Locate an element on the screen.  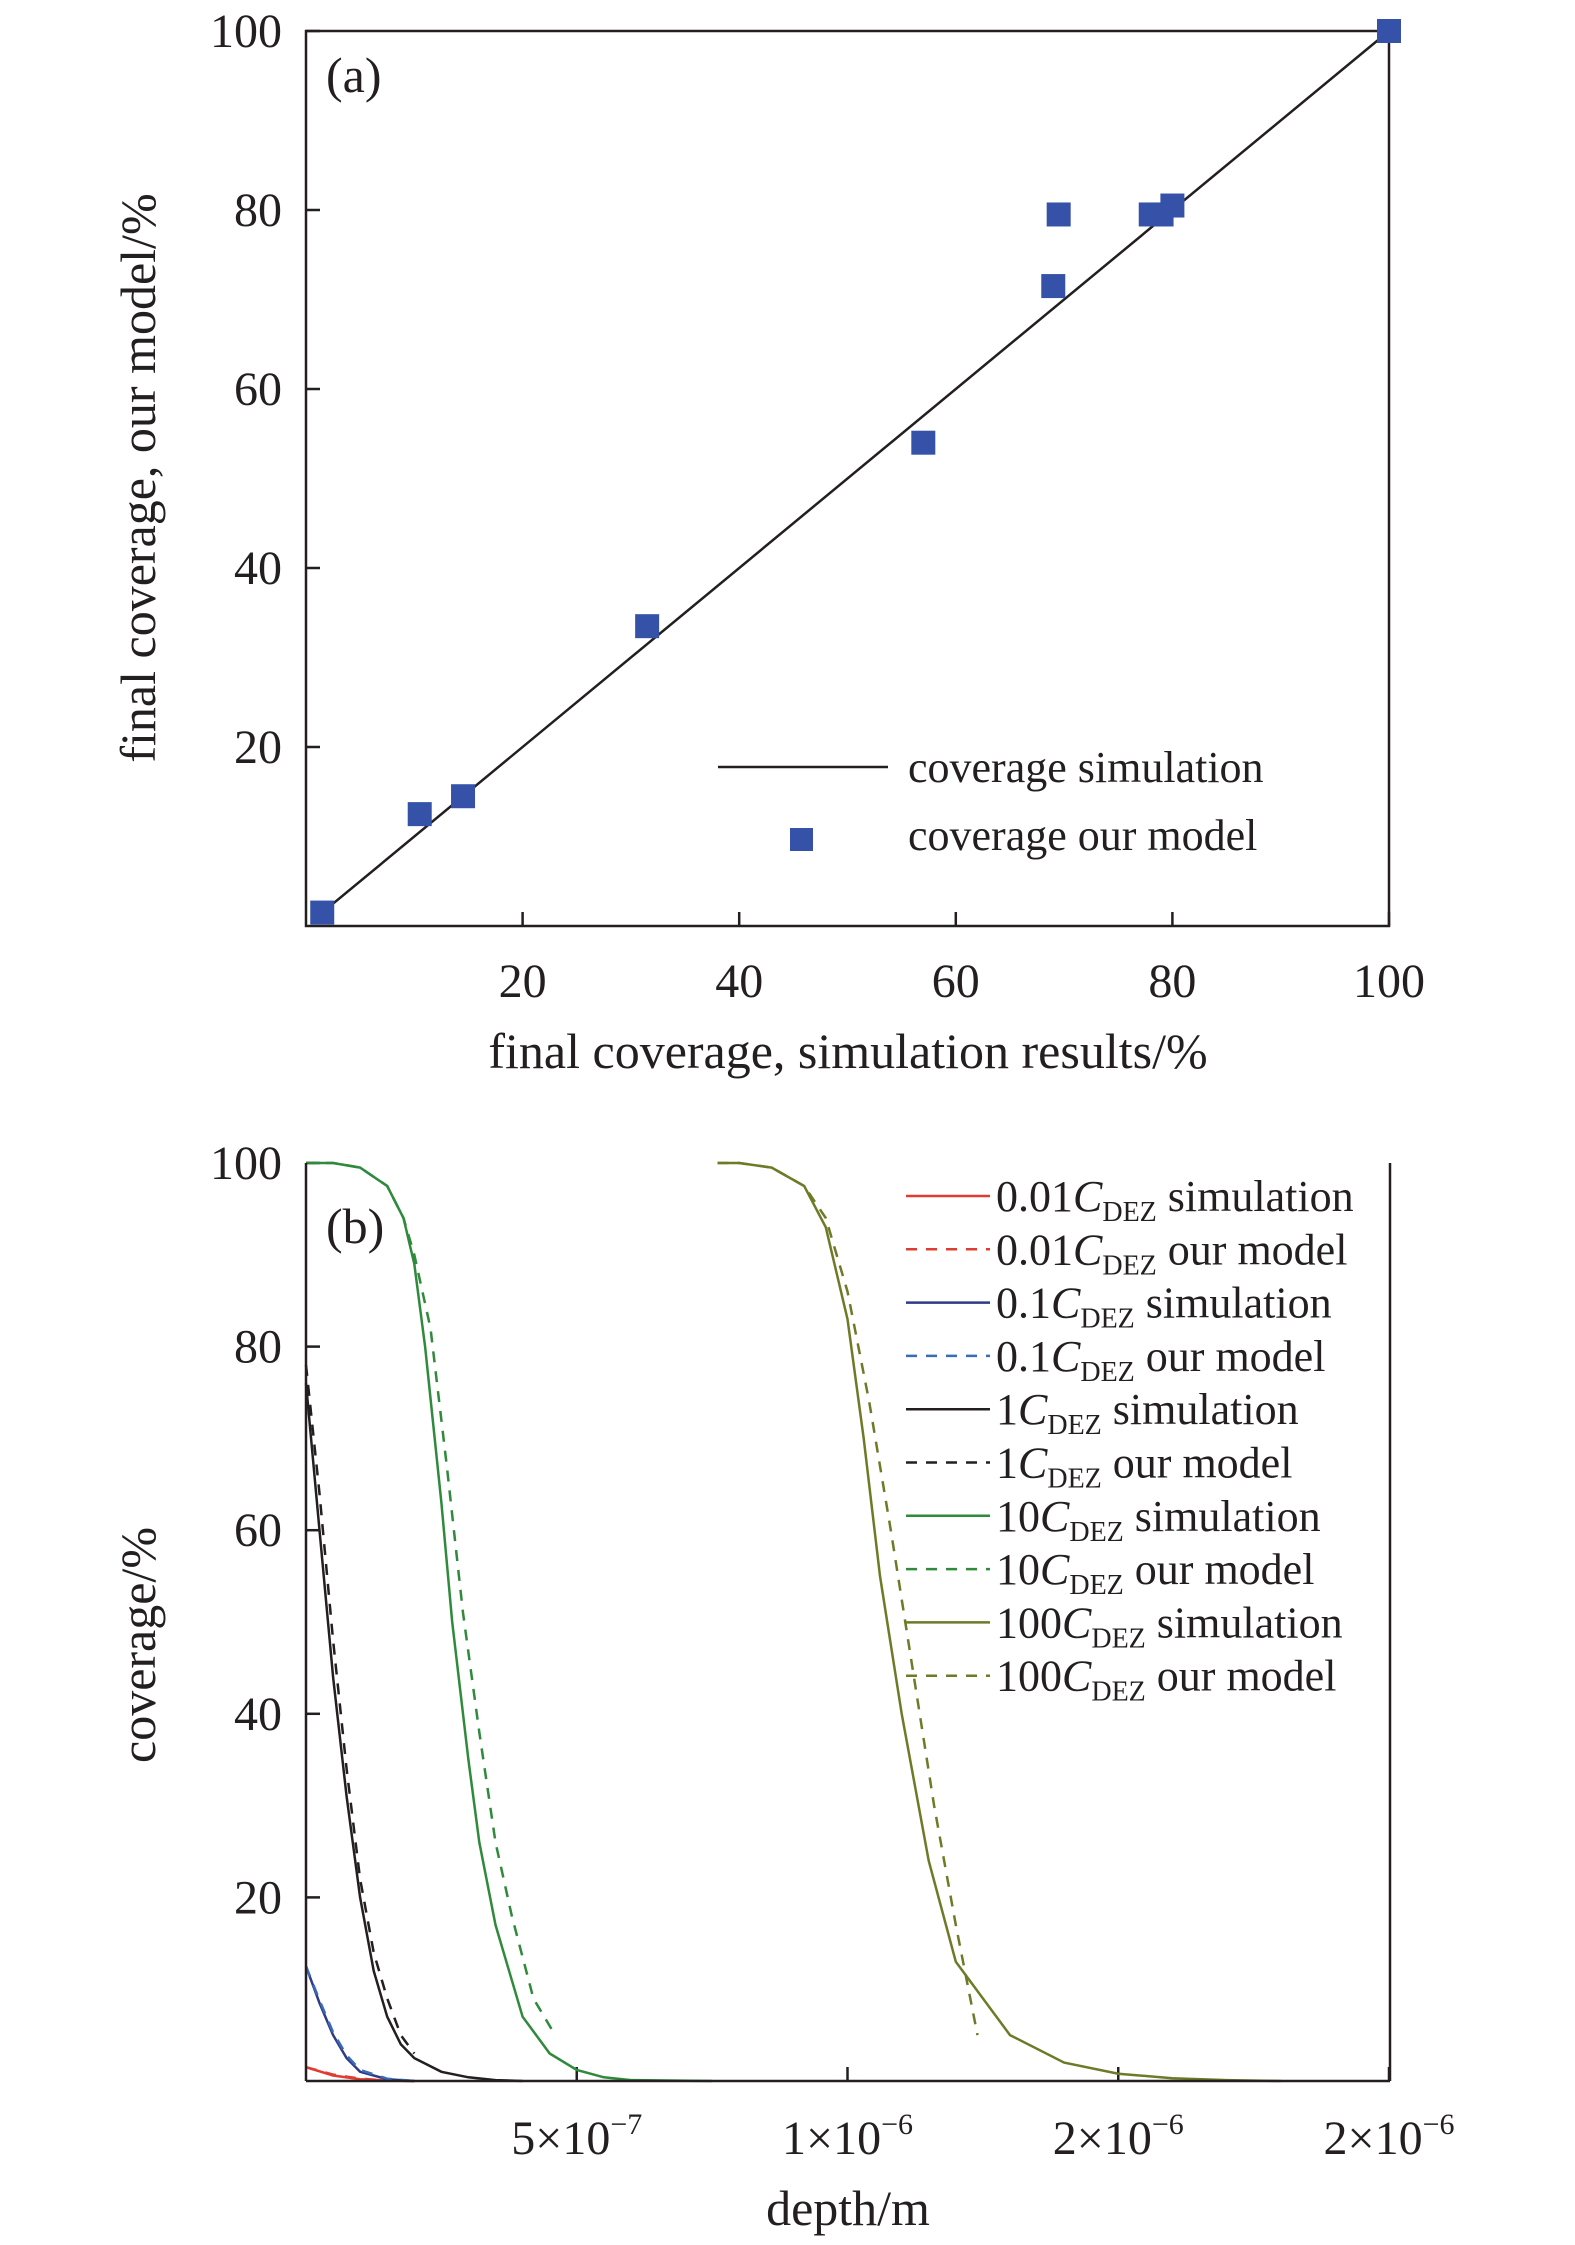
series-line-1c-dez-simulation is located at coordinates (413, 1733).